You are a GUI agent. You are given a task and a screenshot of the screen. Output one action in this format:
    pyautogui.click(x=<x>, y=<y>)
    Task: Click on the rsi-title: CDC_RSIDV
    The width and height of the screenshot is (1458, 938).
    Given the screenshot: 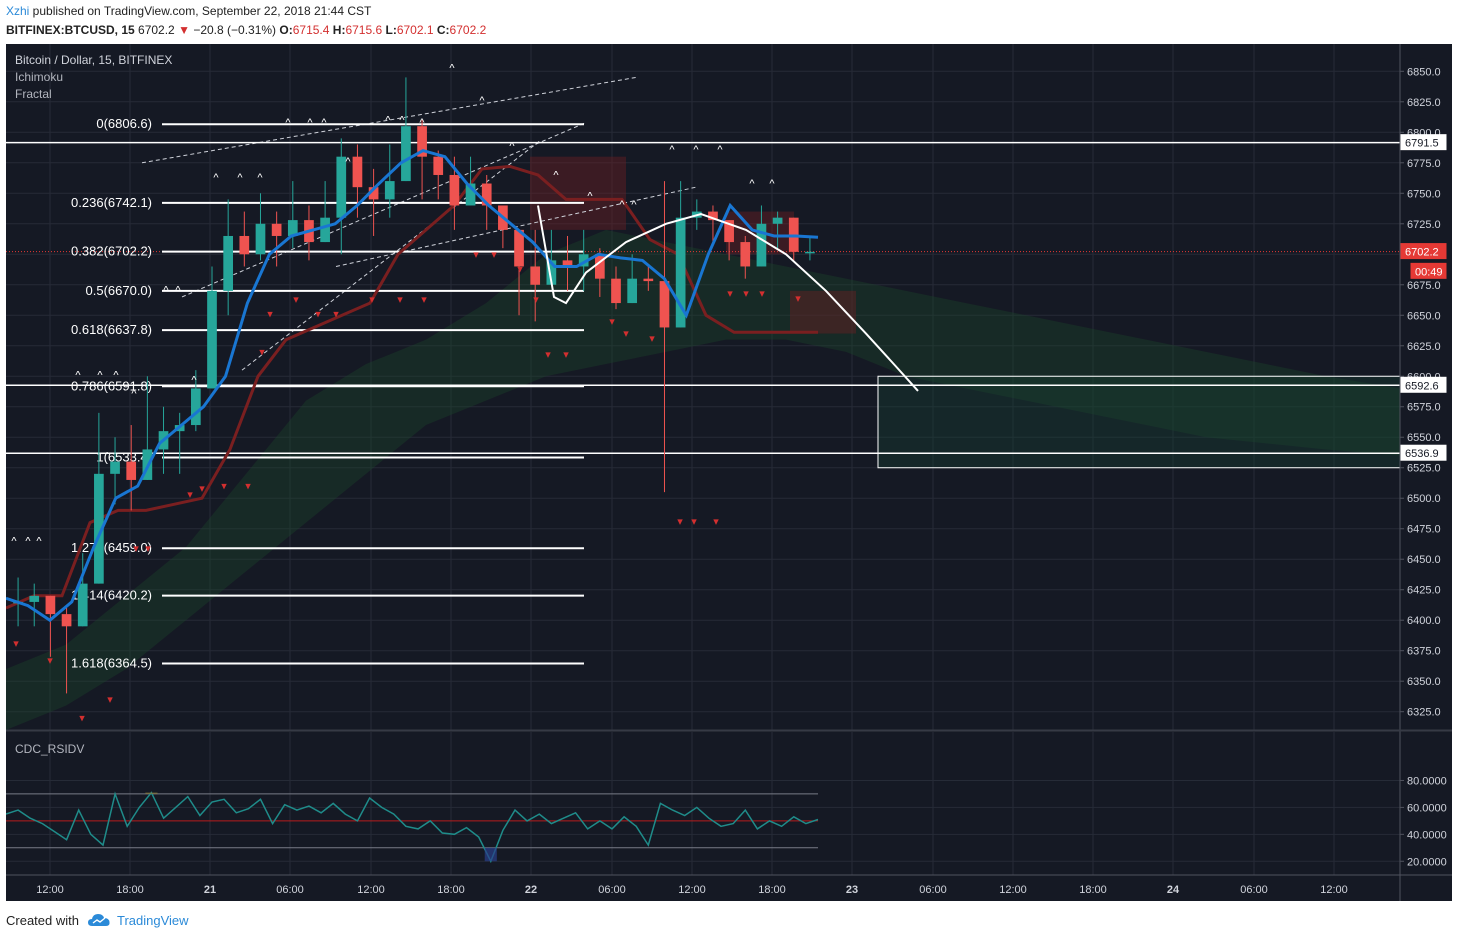 What is the action you would take?
    pyautogui.click(x=49, y=749)
    